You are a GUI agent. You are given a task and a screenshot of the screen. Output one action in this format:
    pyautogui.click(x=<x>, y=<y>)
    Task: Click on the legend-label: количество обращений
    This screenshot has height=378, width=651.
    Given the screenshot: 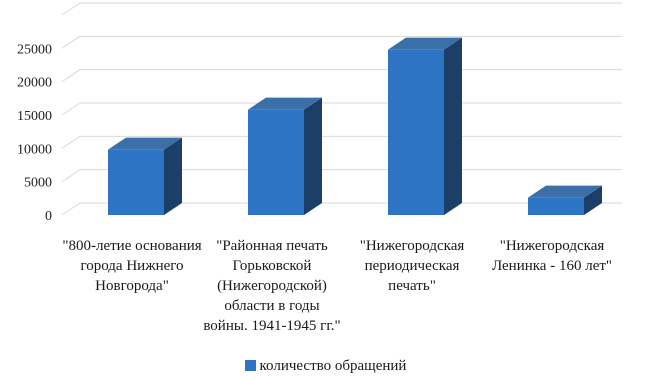 What is the action you would take?
    pyautogui.click(x=333, y=366)
    